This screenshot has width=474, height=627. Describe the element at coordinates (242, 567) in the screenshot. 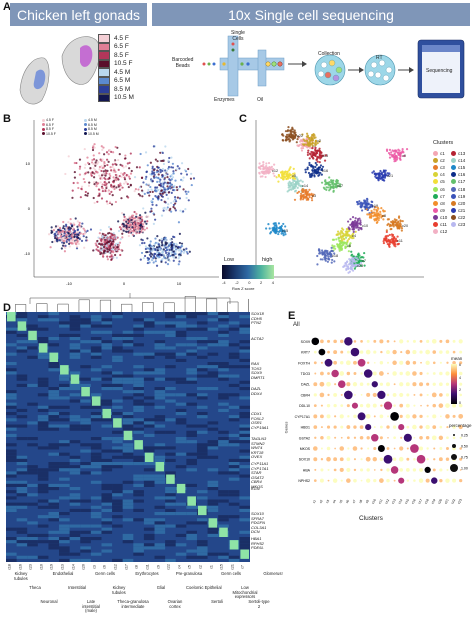

I see `heatmap-column-label: c7` at that location.